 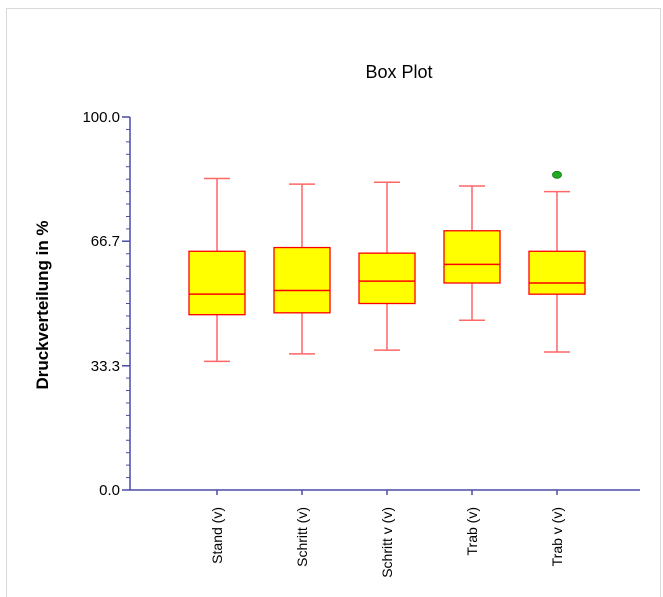 I want to click on x-category-label: Trab (v), so click(x=472, y=531).